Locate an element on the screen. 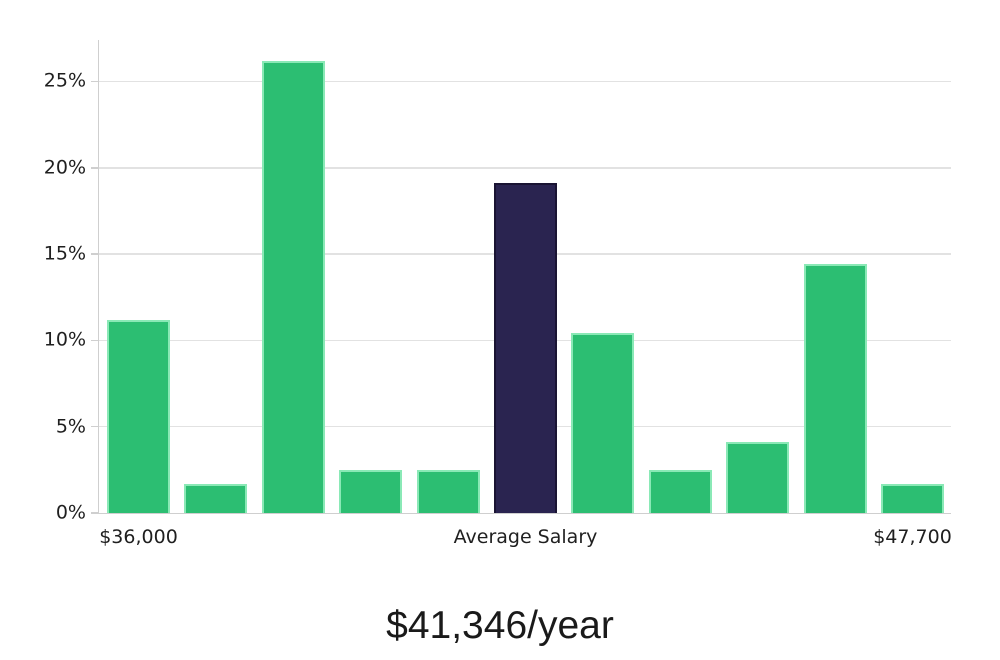 Image resolution: width=1000 pixels, height=660 pixels. y-axis-tick-label: 10% is located at coordinates (64, 339).